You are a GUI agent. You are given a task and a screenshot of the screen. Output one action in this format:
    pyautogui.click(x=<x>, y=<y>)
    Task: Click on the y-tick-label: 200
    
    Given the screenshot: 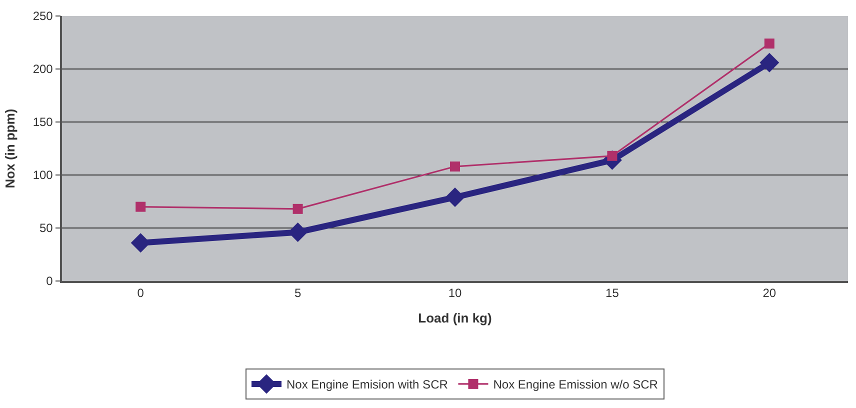 What is the action you would take?
    pyautogui.click(x=43, y=69)
    